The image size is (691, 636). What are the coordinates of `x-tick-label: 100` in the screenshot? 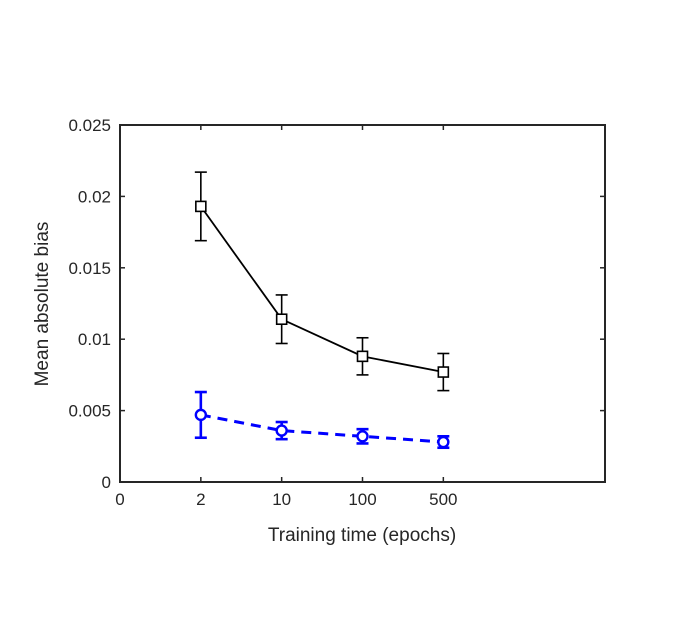 It's located at (362, 499).